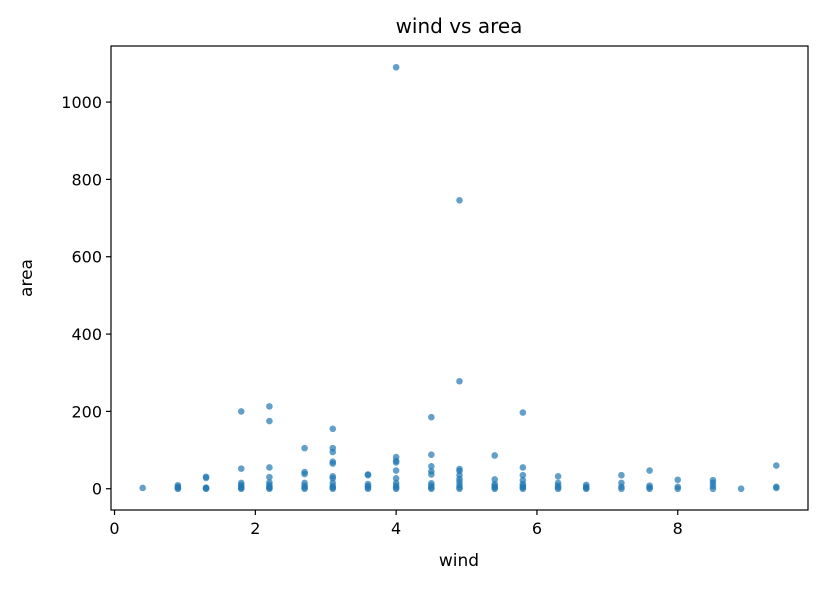 The height and width of the screenshot is (590, 823). I want to click on y-tick-label: 200, so click(86, 411).